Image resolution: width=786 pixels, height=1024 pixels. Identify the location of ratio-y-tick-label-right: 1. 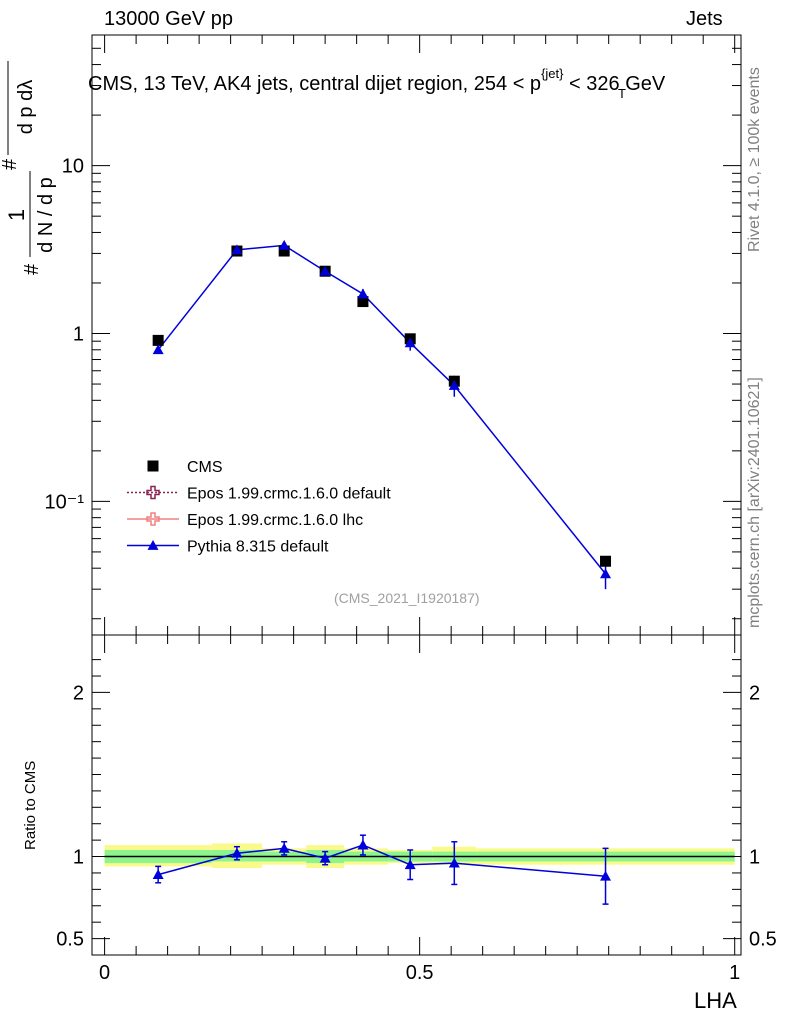
(754, 858).